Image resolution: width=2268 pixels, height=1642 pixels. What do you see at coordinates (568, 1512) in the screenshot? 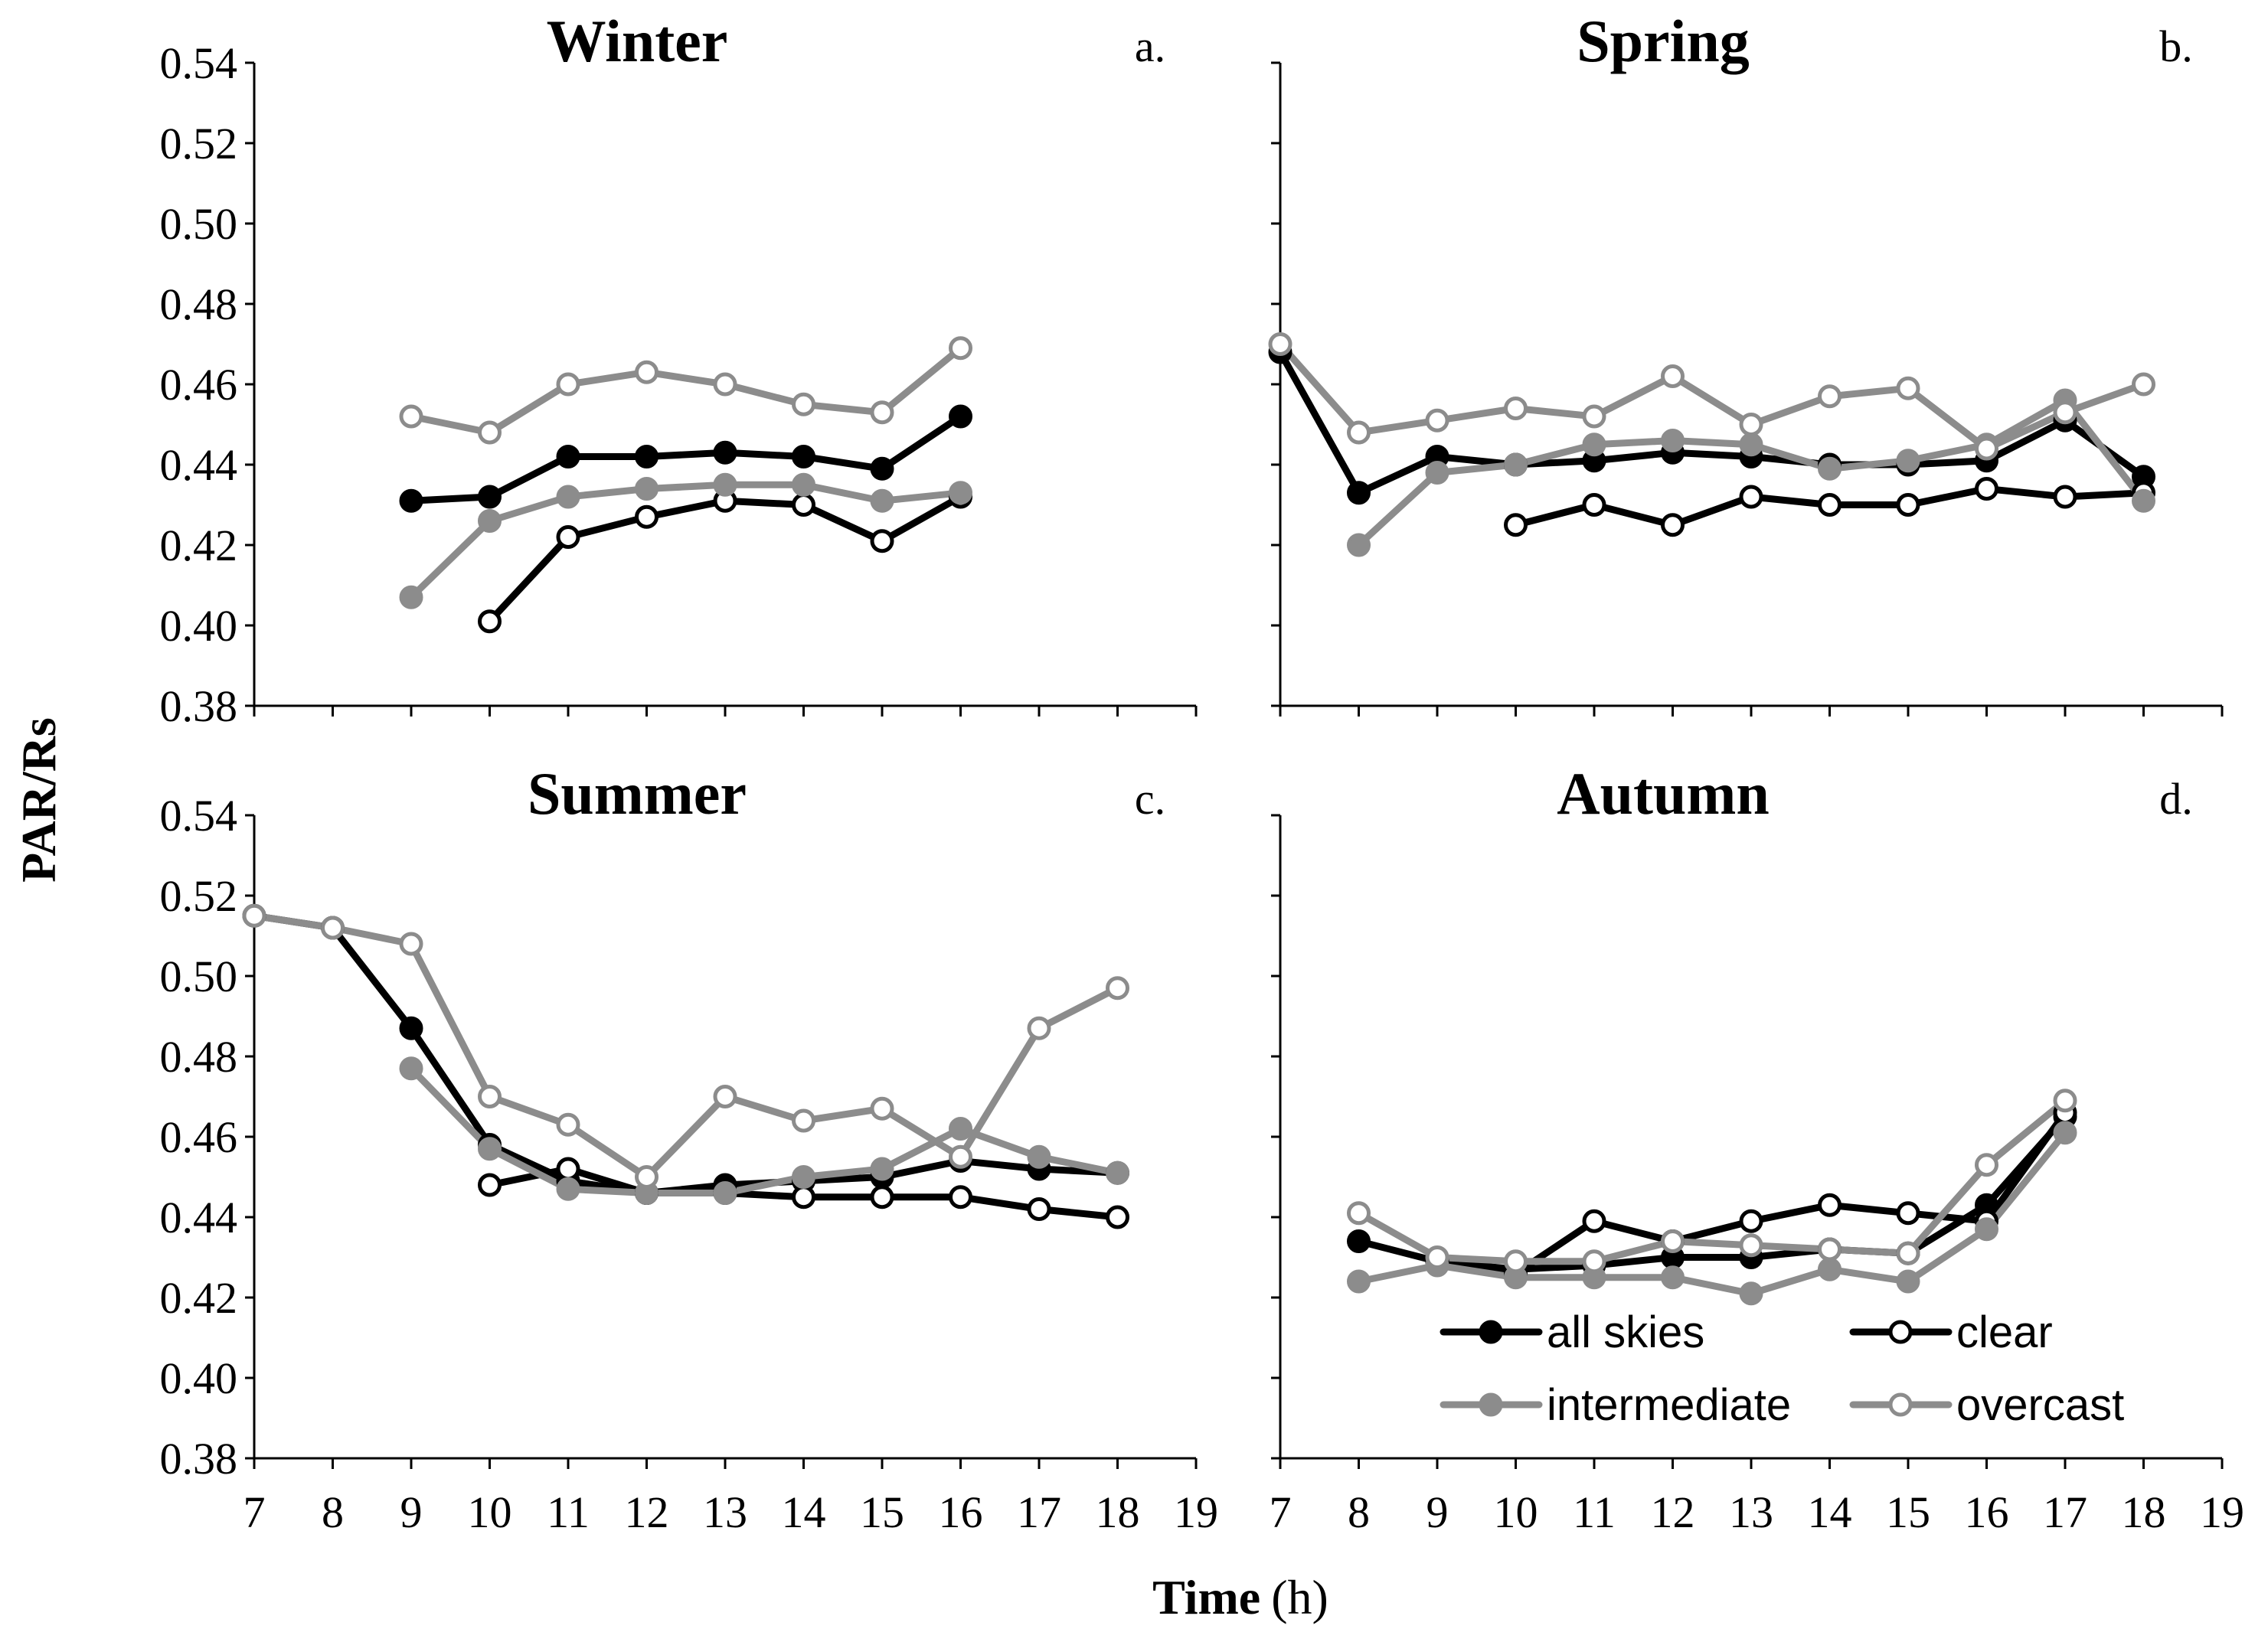
I see `x-tick-label: 11` at bounding box center [568, 1512].